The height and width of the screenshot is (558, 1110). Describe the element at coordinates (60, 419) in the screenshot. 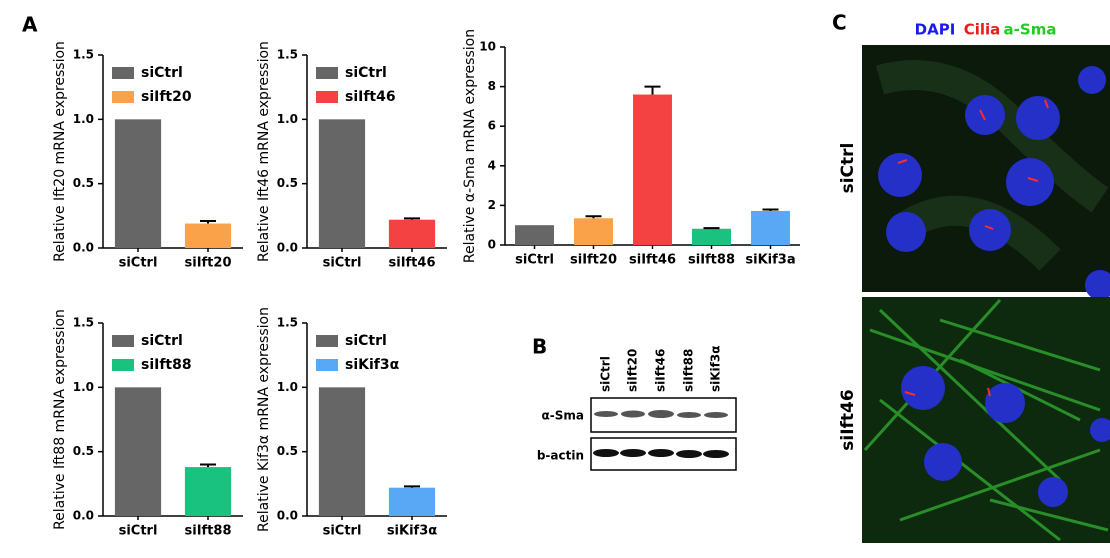

I see `y-axis-label: Relative Ift88 mRNA expression` at that location.